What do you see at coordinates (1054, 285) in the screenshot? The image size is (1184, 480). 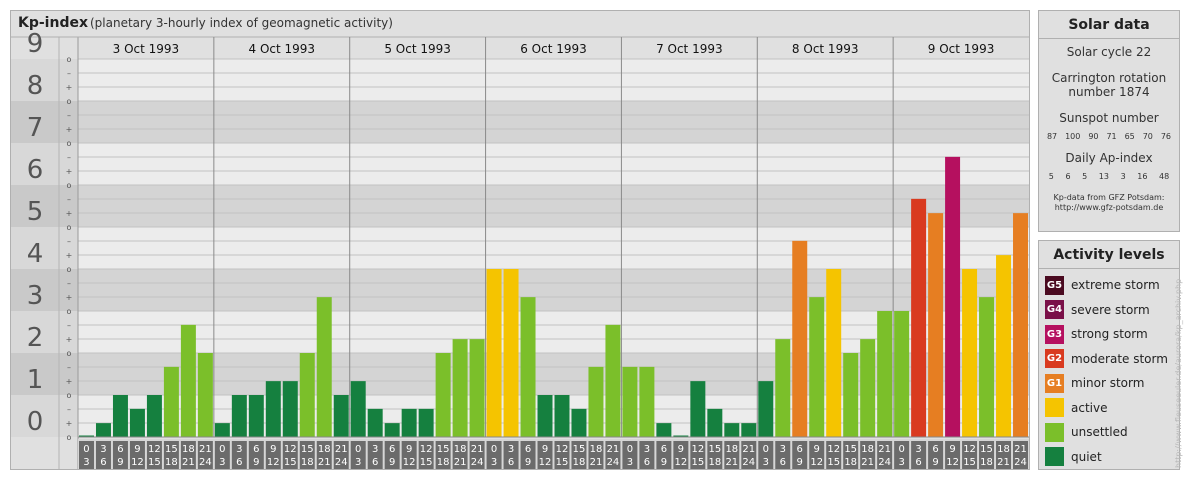 I see `legend-swatch: G5` at bounding box center [1054, 285].